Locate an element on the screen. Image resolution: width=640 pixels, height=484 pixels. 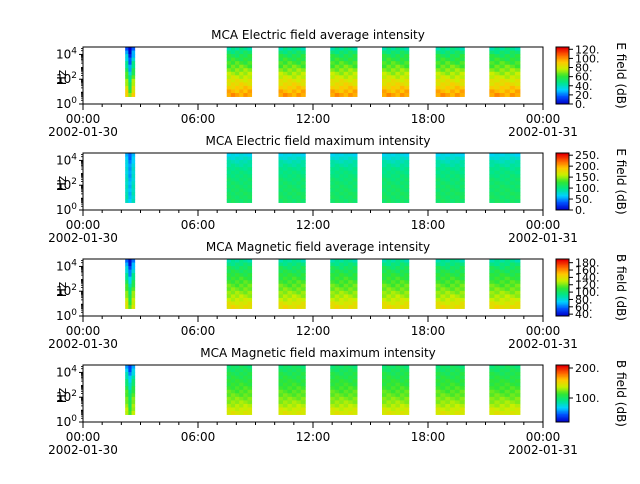
y-tick-exponent: 0 is located at coordinates (74, 313).